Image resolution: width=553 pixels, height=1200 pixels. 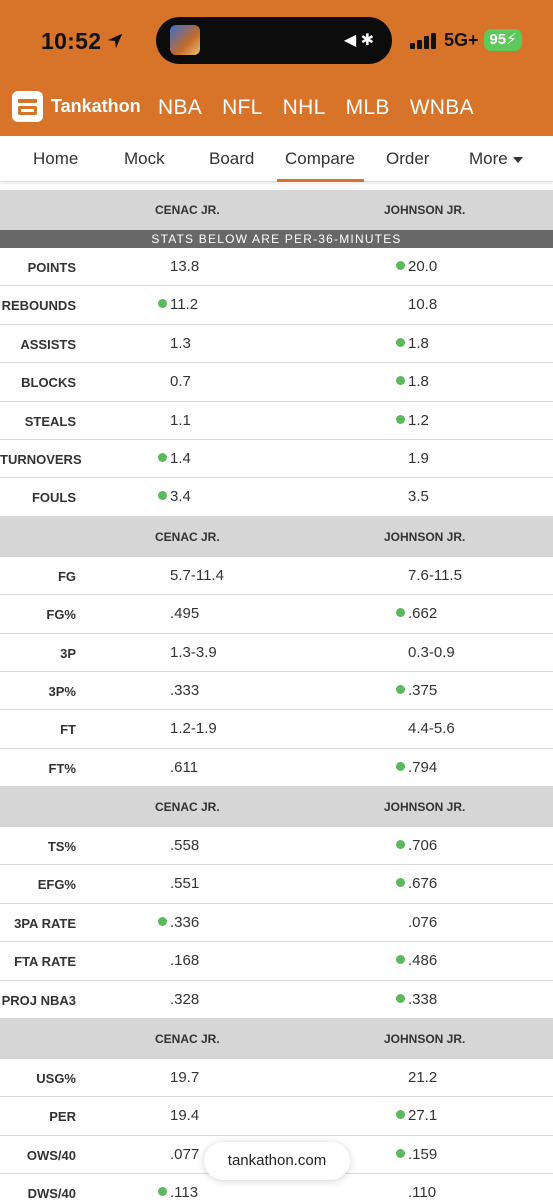 What do you see at coordinates (193, 652) in the screenshot?
I see `player-a-value-text: 1.3-3.9` at bounding box center [193, 652].